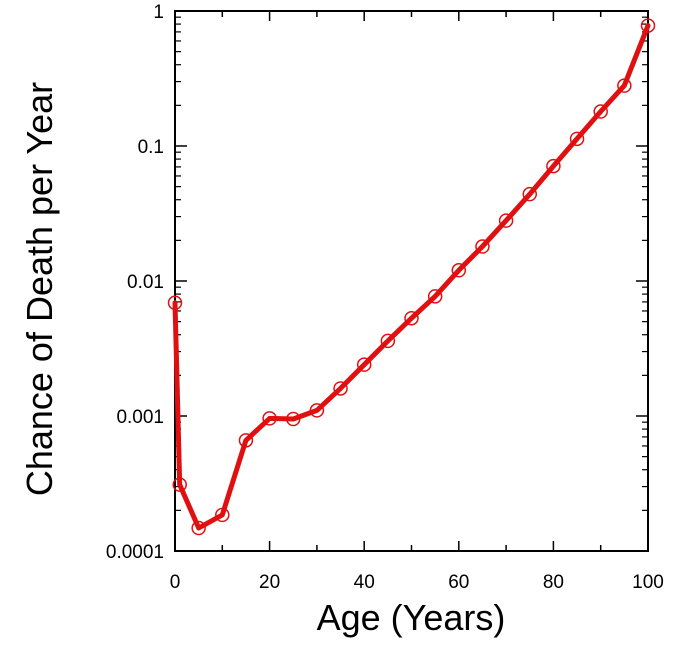 Image resolution: width=680 pixels, height=645 pixels. Describe the element at coordinates (39, 289) in the screenshot. I see `y-axis-title: Chance of Death per Year` at that location.